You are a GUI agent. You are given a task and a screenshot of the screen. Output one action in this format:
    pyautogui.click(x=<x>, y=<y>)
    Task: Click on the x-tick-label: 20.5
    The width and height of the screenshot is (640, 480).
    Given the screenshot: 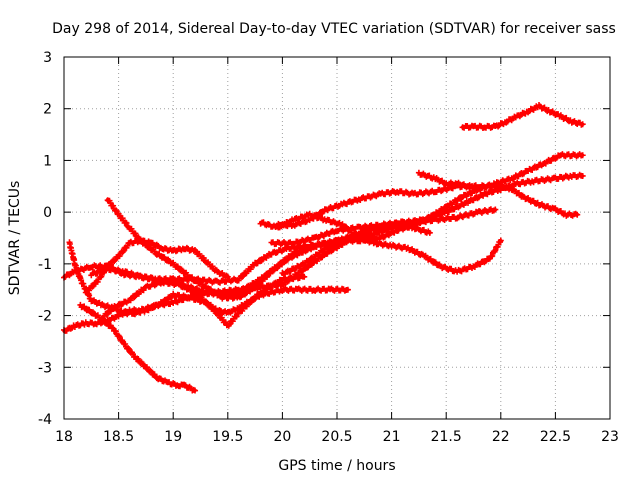 What is the action you would take?
    pyautogui.click(x=336, y=437)
    